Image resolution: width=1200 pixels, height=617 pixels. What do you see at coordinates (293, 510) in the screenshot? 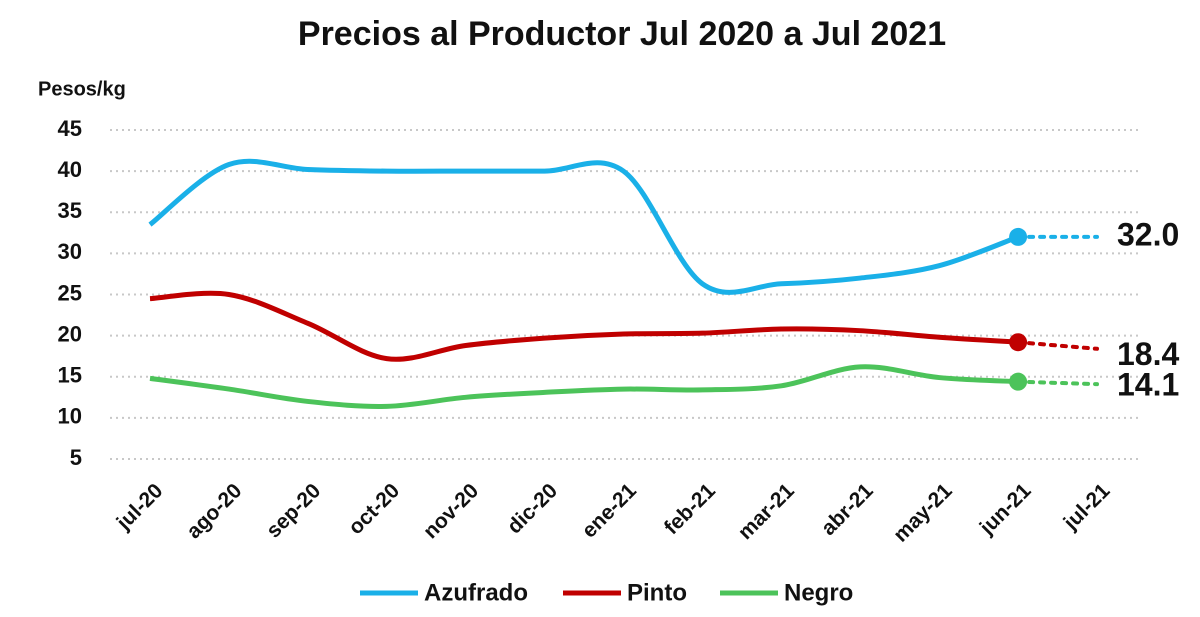
I see `x-tick-label: sep-20` at bounding box center [293, 510].